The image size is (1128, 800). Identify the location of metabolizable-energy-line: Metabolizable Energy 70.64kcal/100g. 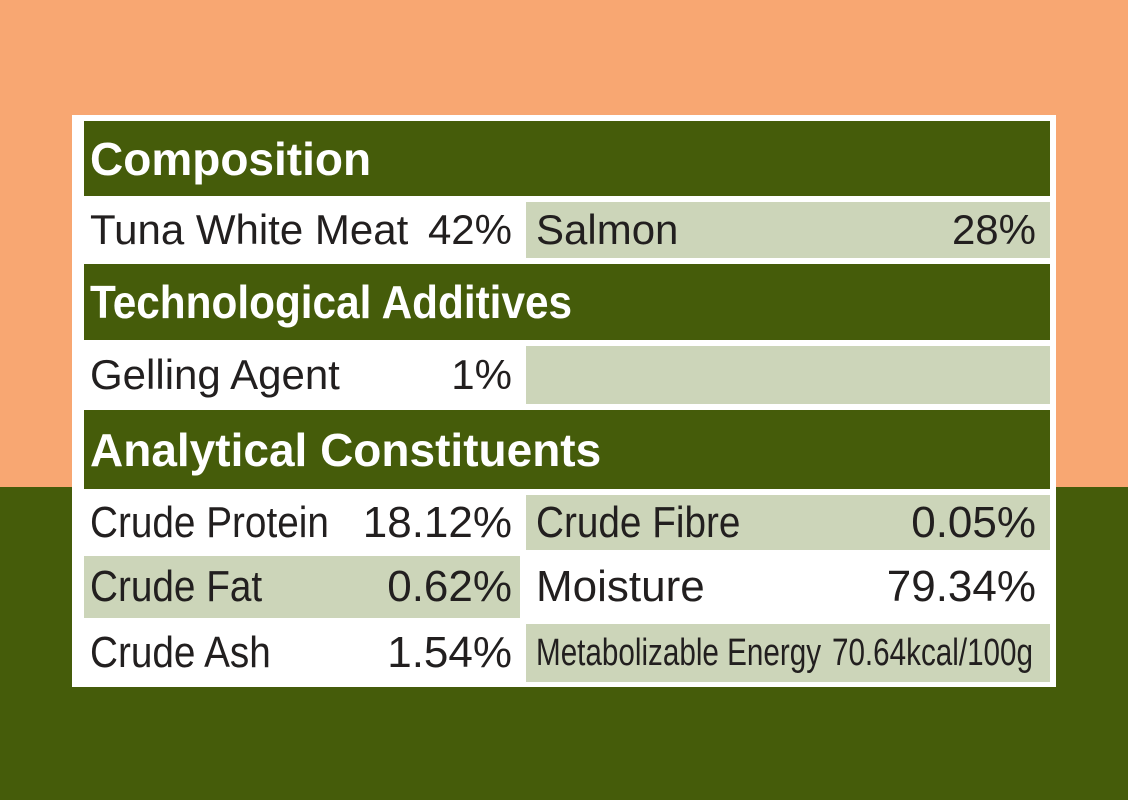
(784, 653).